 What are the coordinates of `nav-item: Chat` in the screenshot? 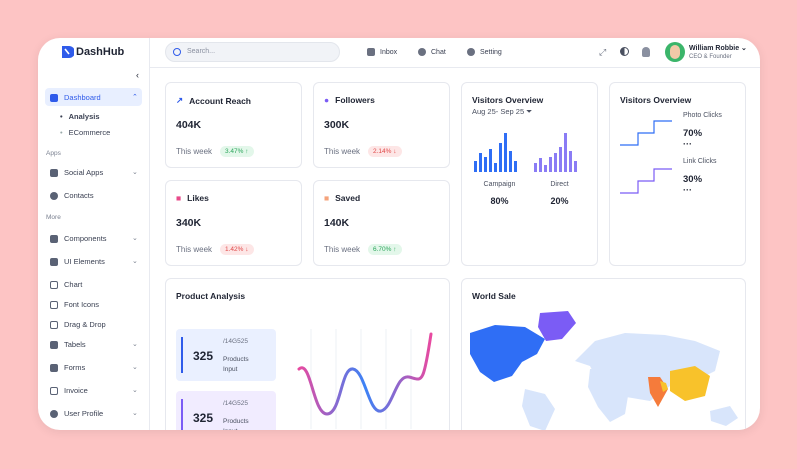 It's located at (432, 52).